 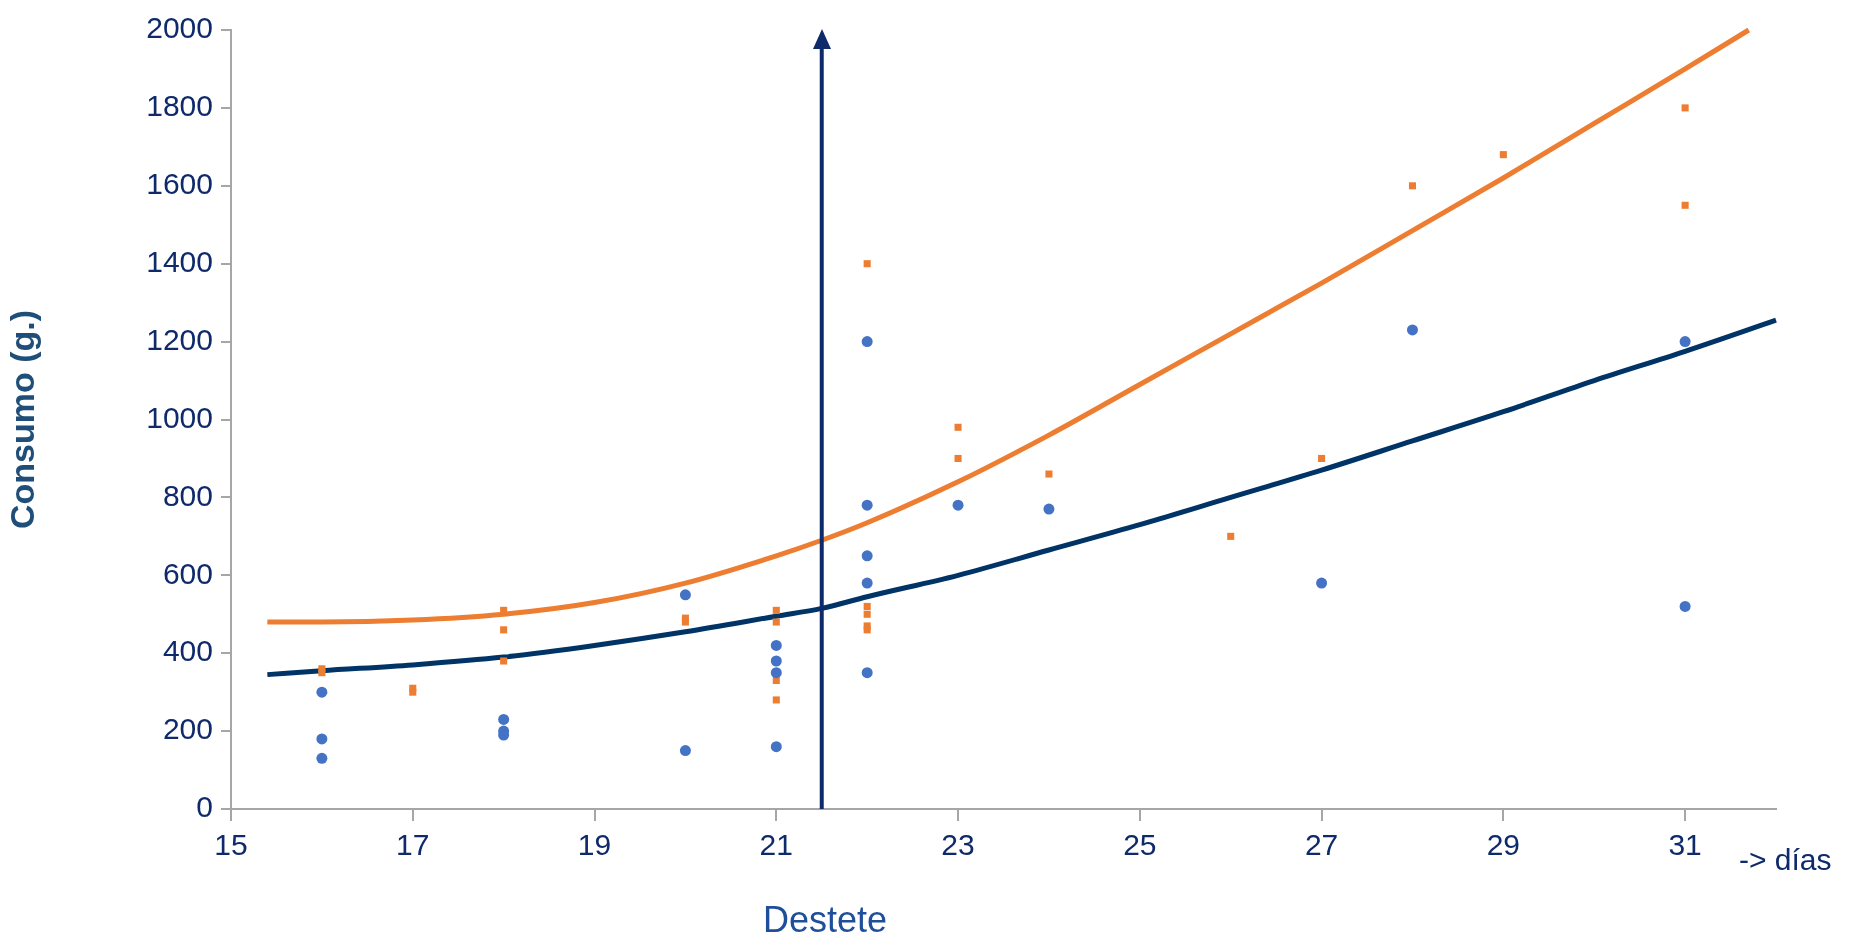 What do you see at coordinates (179, 261) in the screenshot?
I see `y-tick-label: 1400` at bounding box center [179, 261].